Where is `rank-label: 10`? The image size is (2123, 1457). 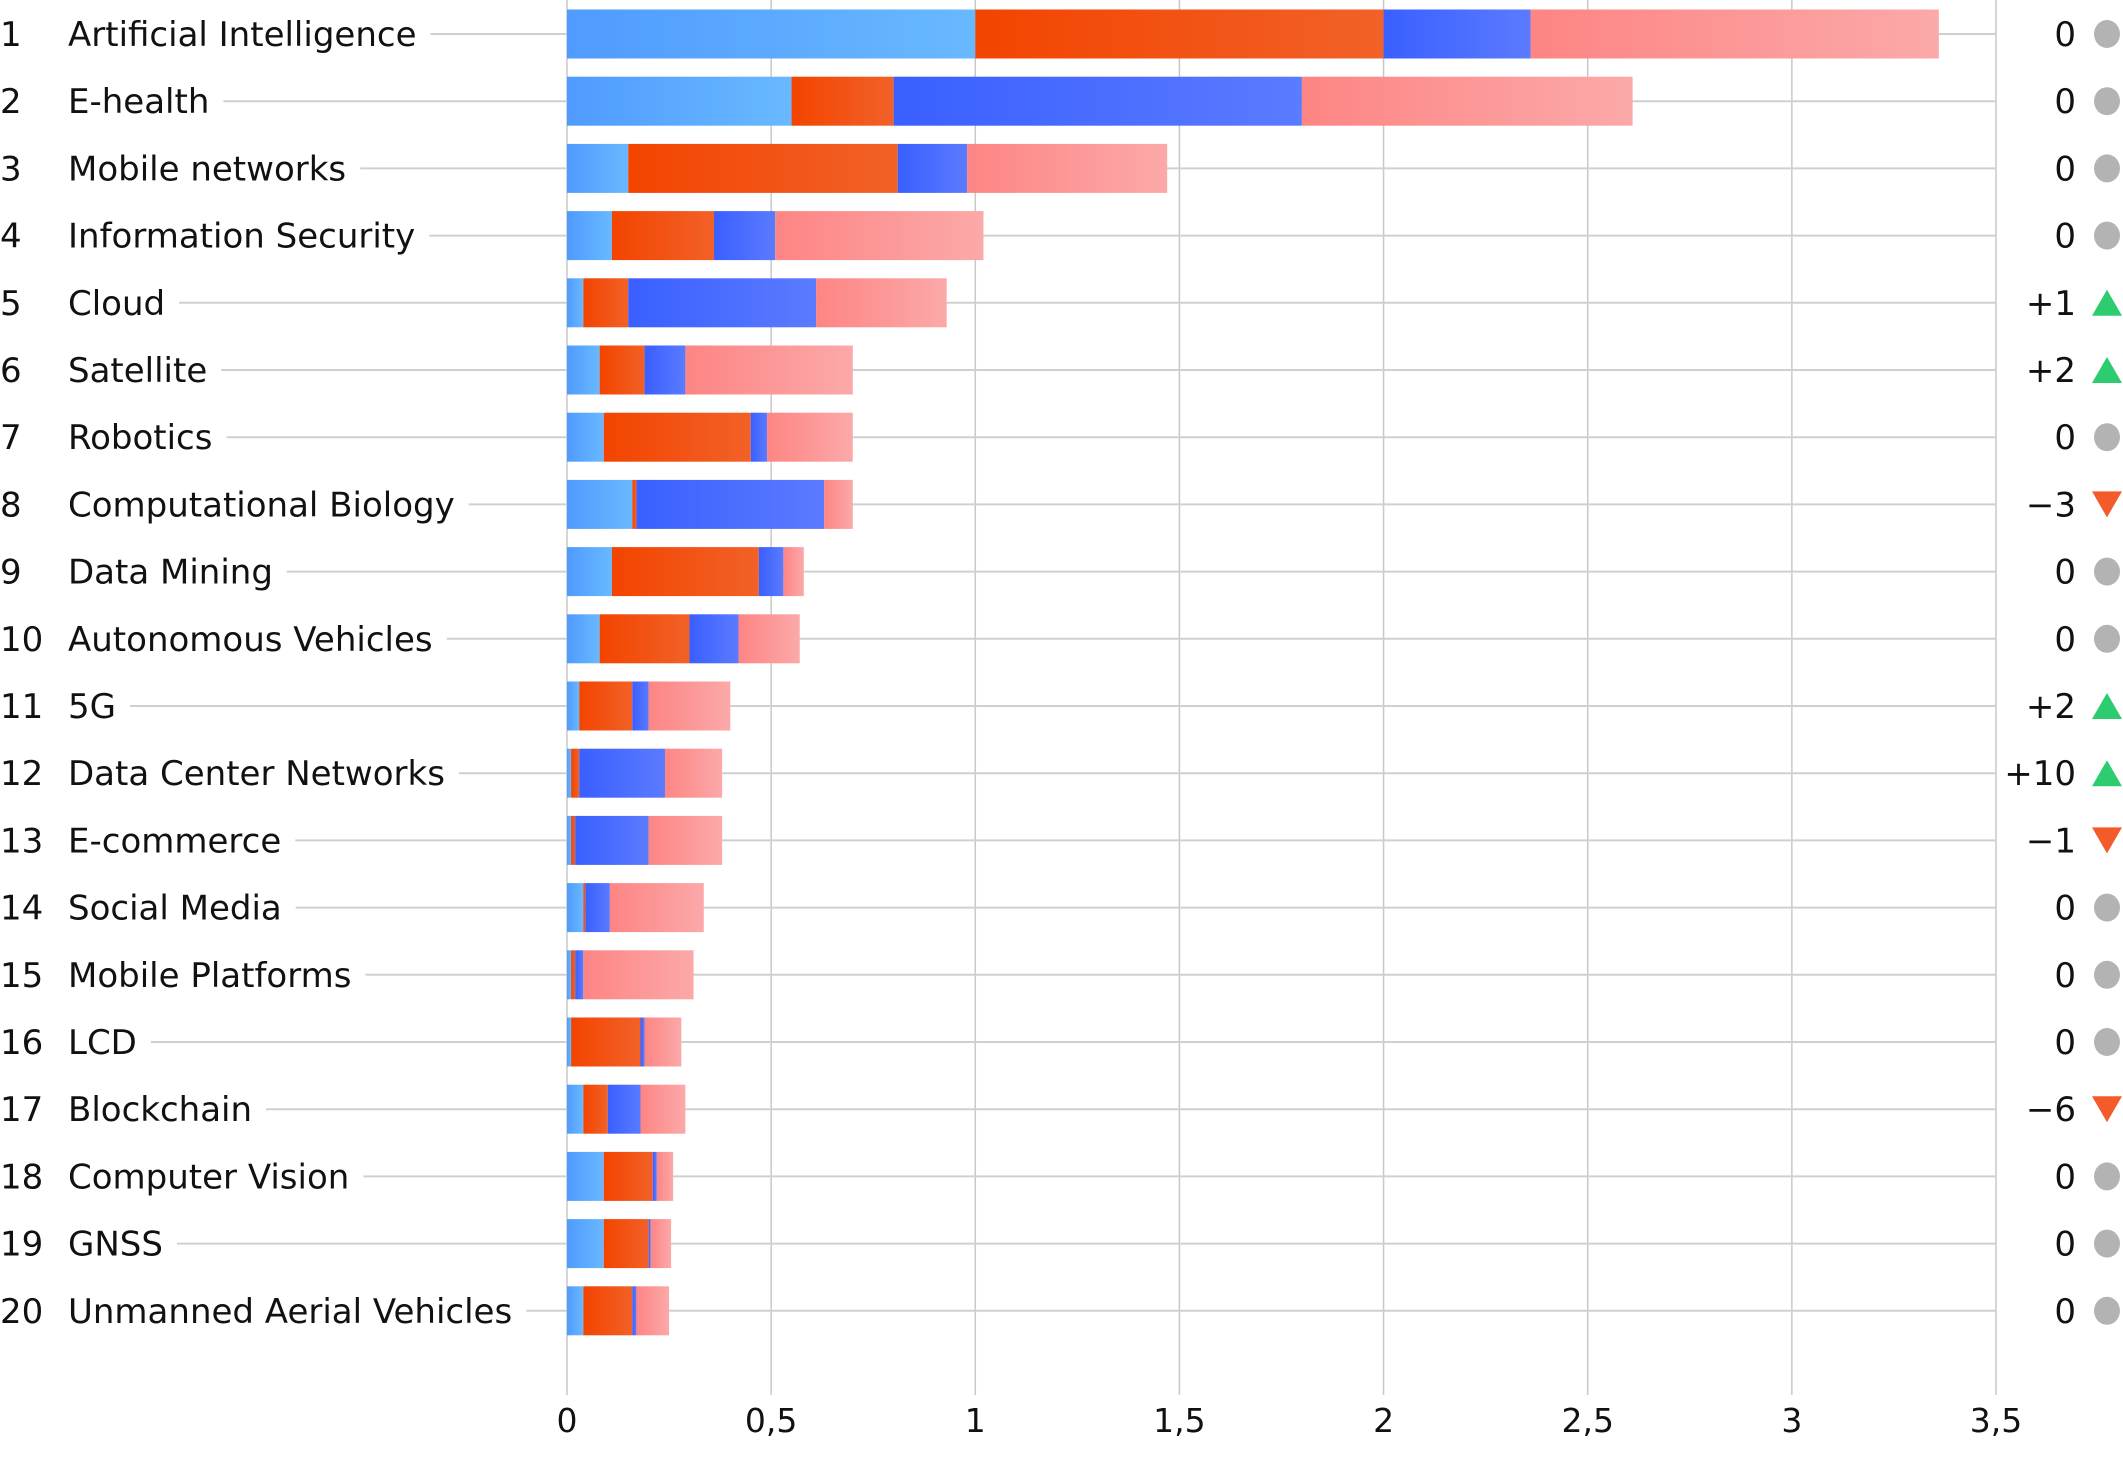 rank-label: 10 is located at coordinates (21, 640).